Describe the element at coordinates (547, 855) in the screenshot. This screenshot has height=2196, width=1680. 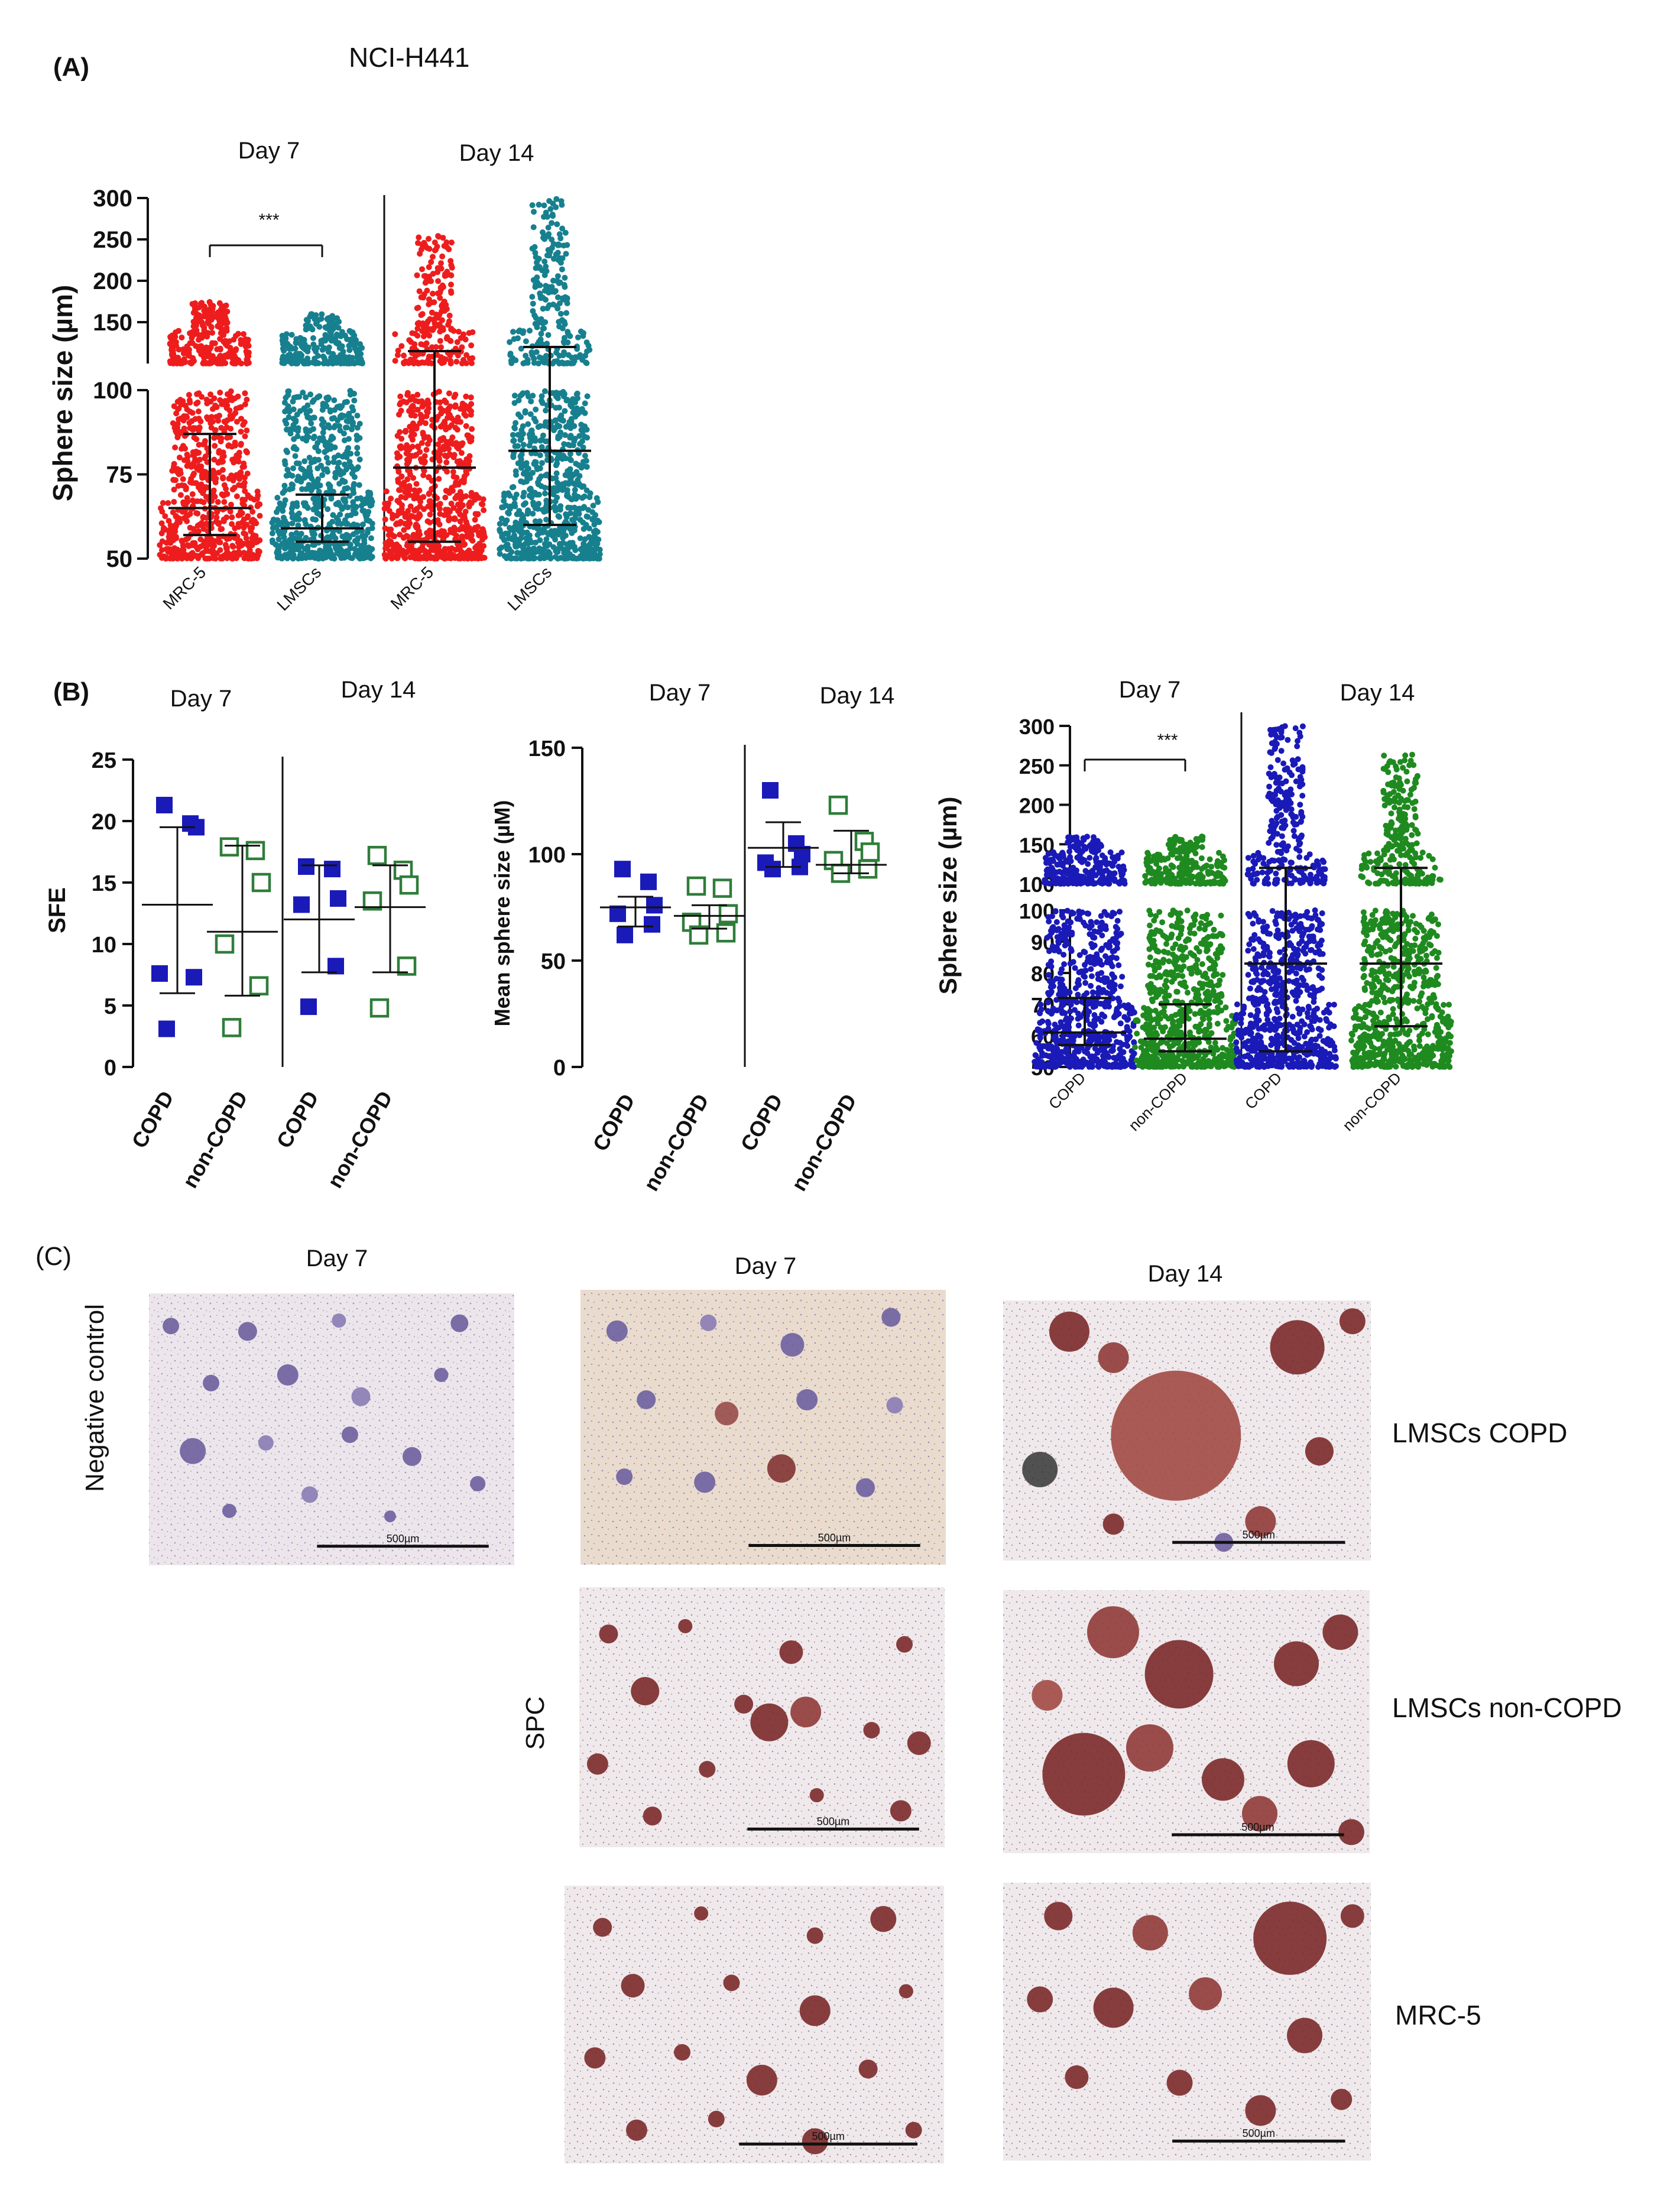
I see `chart-b2-y-tick-label: 100` at that location.